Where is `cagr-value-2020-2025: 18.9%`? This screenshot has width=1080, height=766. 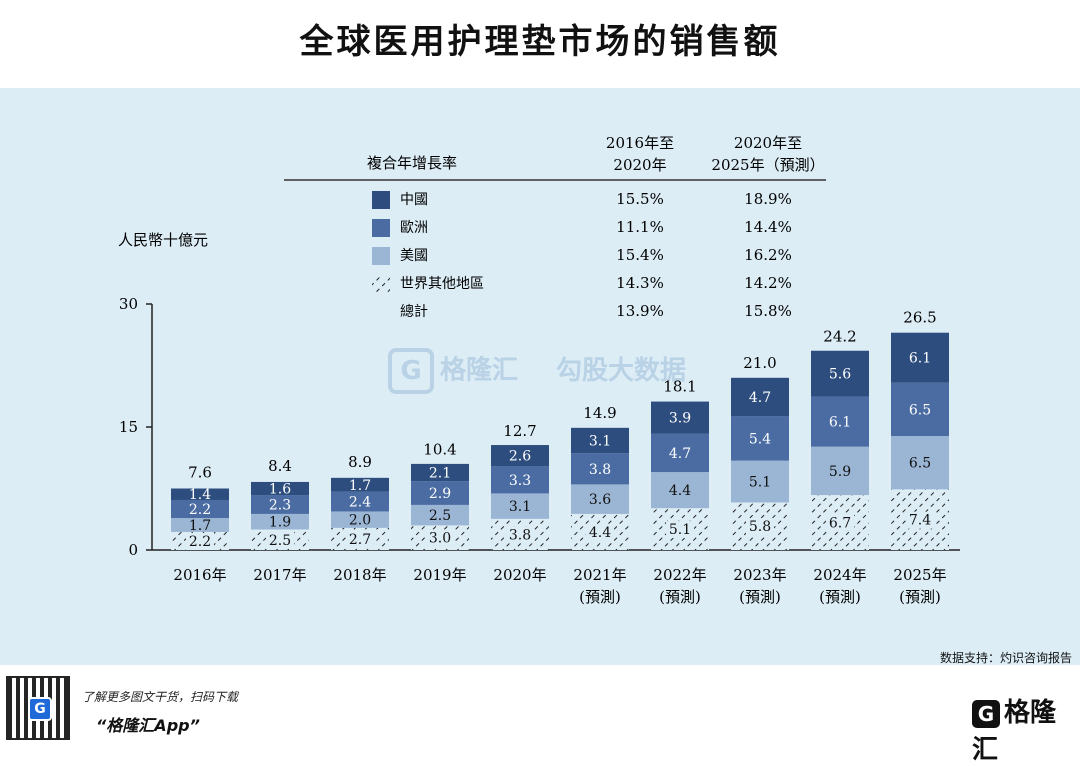
cagr-value-2020-2025: 18.9% is located at coordinates (768, 199).